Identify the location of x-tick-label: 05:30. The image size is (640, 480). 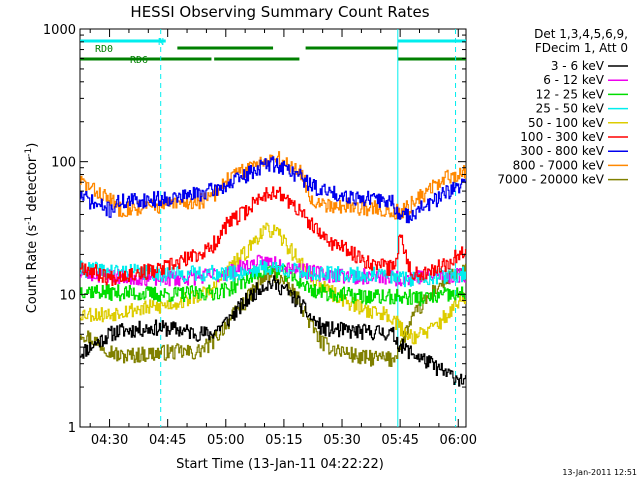
(341, 440).